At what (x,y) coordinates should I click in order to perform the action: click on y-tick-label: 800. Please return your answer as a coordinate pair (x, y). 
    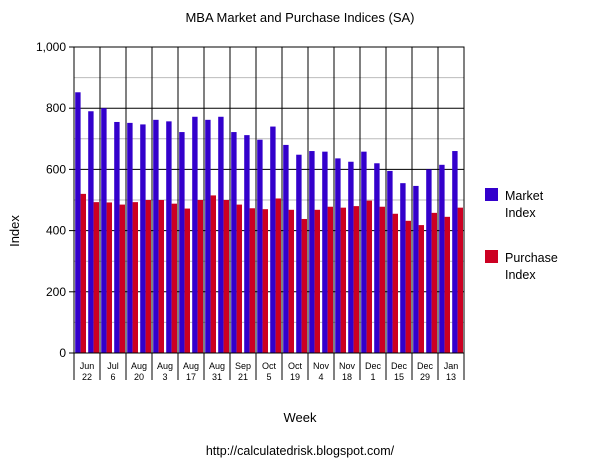
    Looking at the image, I should click on (56, 108).